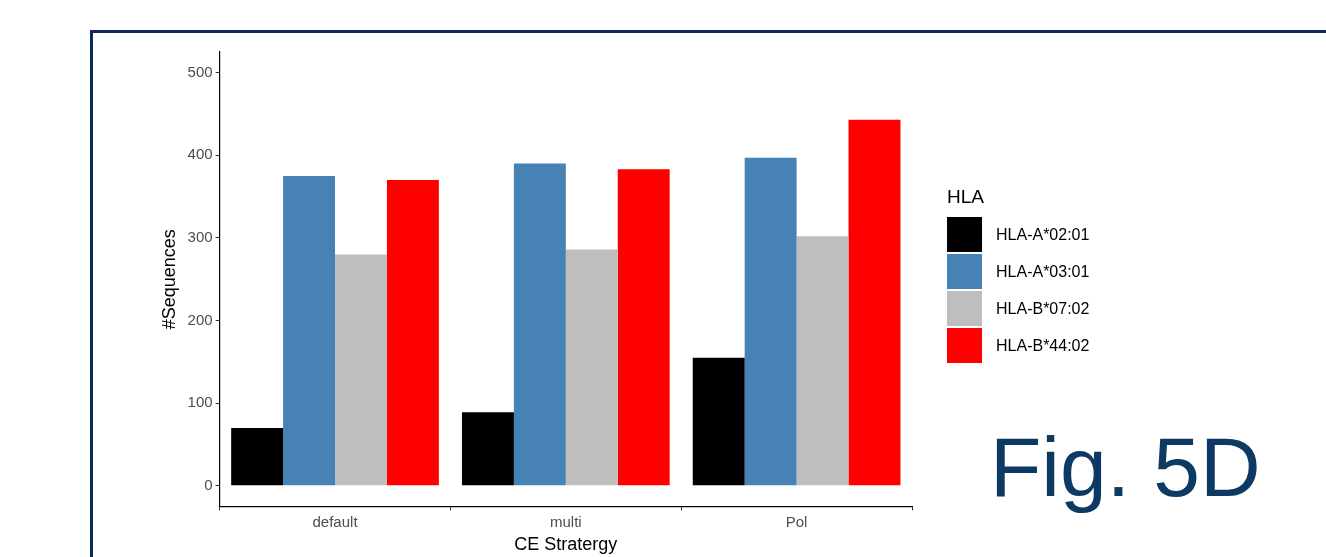 Image resolution: width=1326 pixels, height=557 pixels. Describe the element at coordinates (200, 402) in the screenshot. I see `y-tick-label: 100` at that location.